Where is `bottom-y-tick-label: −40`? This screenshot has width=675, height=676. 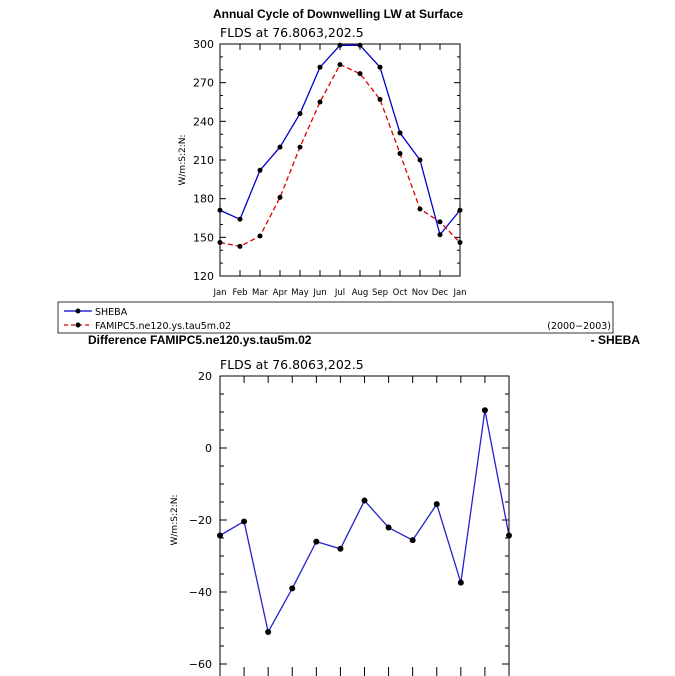 bottom-y-tick-label: −40 is located at coordinates (200, 592).